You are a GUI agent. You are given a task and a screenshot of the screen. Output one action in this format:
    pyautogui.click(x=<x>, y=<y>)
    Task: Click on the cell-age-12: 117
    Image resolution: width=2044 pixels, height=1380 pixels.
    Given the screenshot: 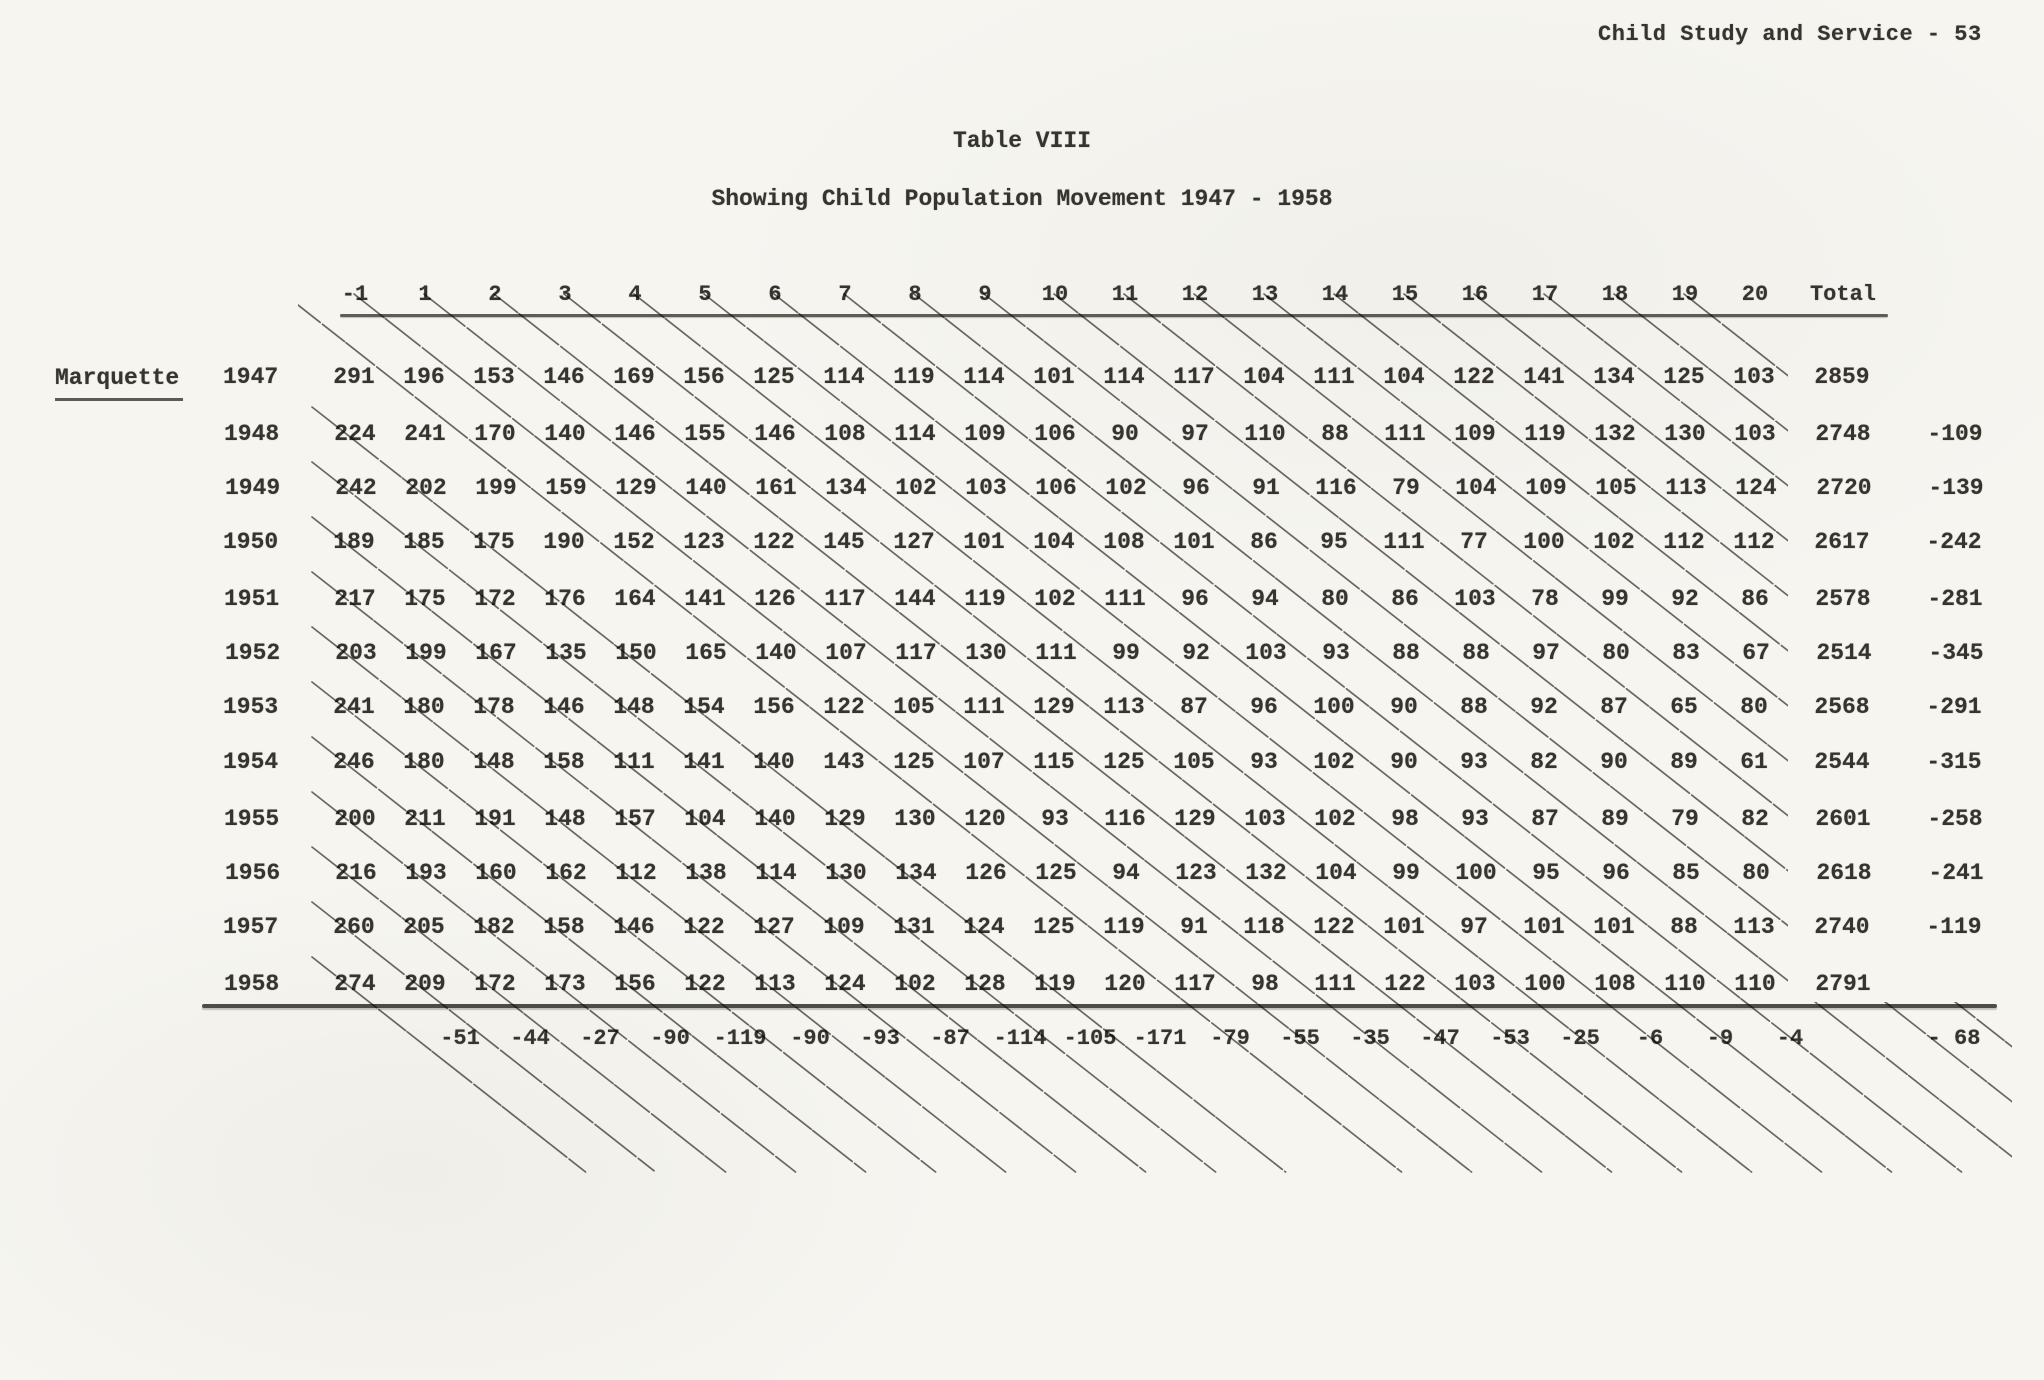 What is the action you would take?
    pyautogui.click(x=1194, y=376)
    